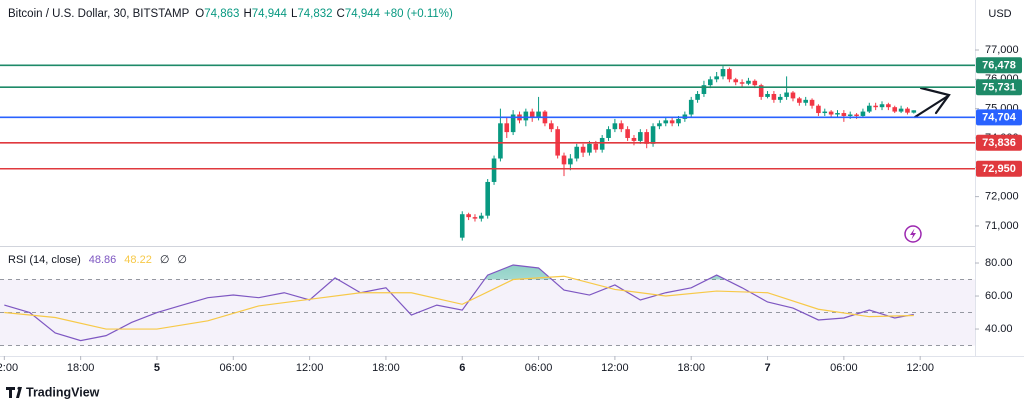  I want to click on price-change: +80 (+0.11%), so click(418, 14).